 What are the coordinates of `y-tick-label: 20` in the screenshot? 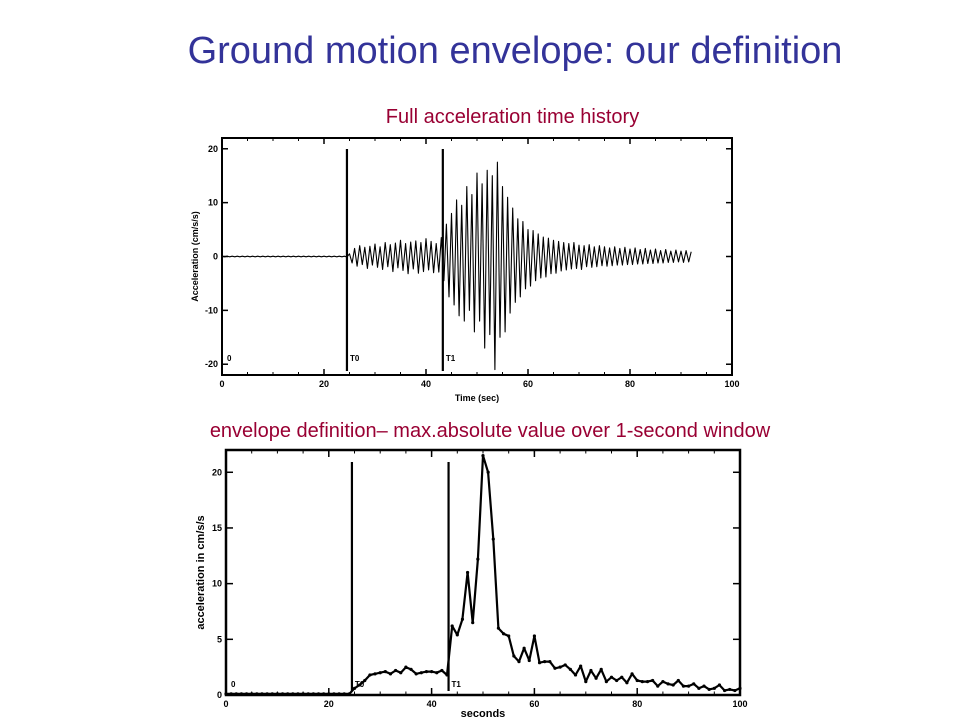 It's located at (217, 472).